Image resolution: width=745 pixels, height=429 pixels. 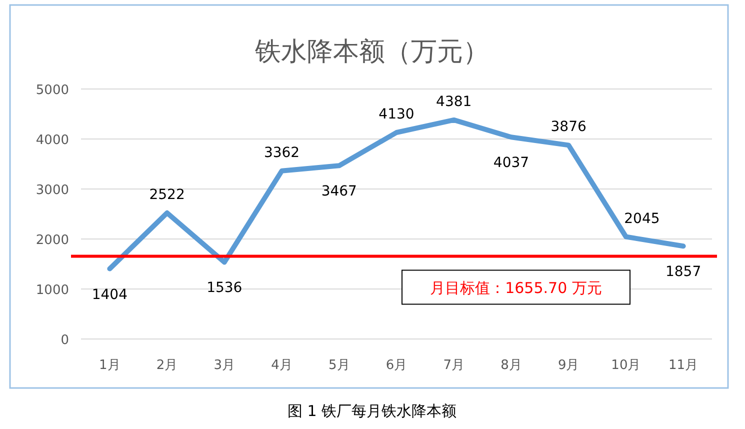 I want to click on data-label: 4381, so click(x=454, y=102).